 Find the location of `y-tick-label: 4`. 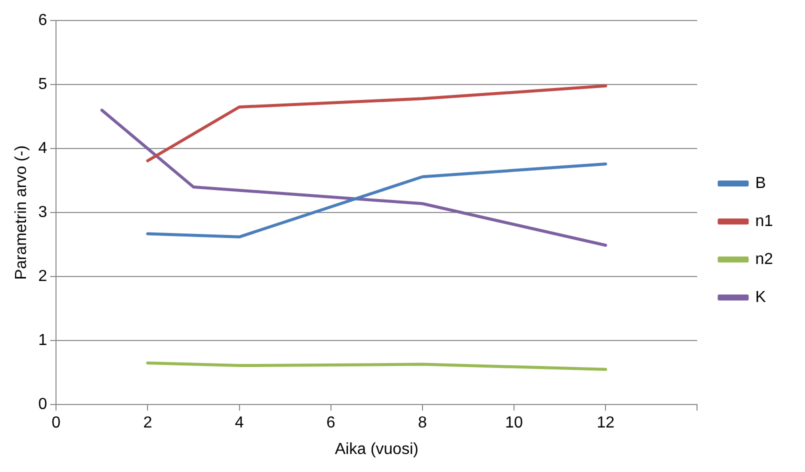

y-tick-label: 4 is located at coordinates (43, 149).